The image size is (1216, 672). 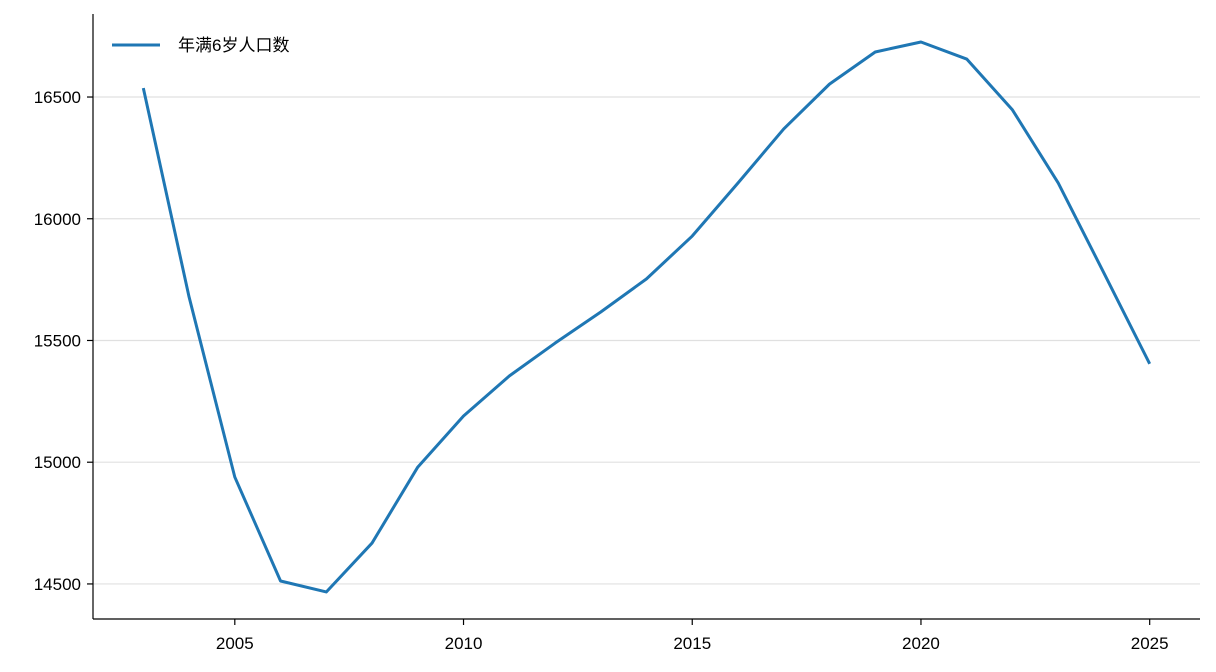 What do you see at coordinates (57, 219) in the screenshot?
I see `y-tick-label: 16000` at bounding box center [57, 219].